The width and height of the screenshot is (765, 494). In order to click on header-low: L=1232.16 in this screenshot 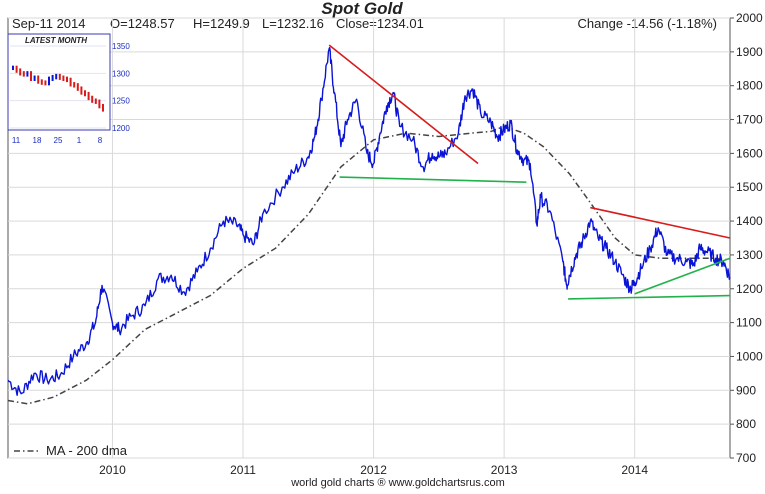, I will do `click(293, 23)`.